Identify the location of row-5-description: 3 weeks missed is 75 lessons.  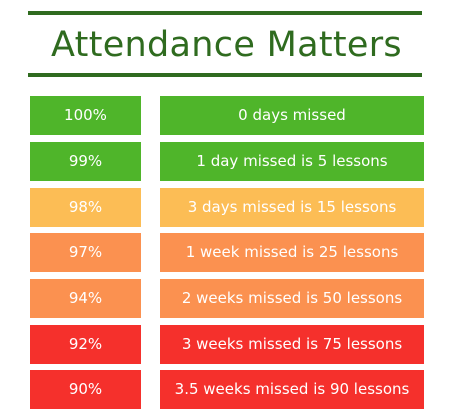
(292, 344).